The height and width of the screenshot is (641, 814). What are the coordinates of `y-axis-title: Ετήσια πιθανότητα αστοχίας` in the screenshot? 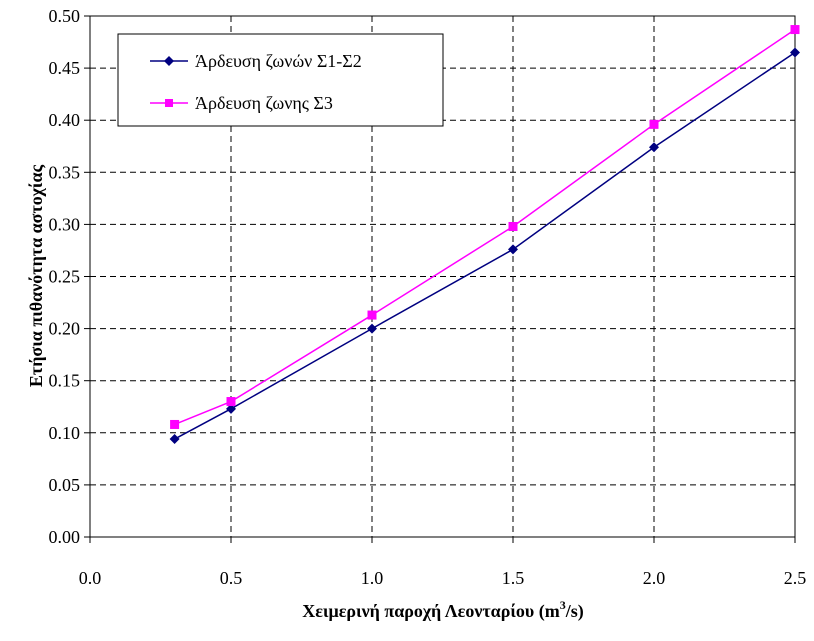 It's located at (36, 276).